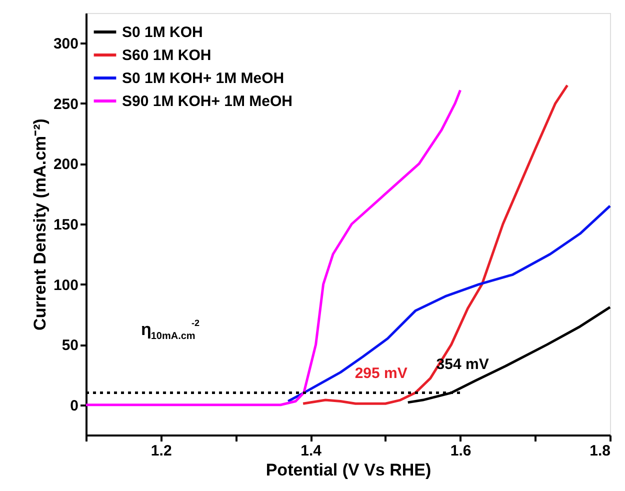 The height and width of the screenshot is (491, 625). Describe the element at coordinates (381, 373) in the screenshot. I see `annotation: 295 mV` at that location.